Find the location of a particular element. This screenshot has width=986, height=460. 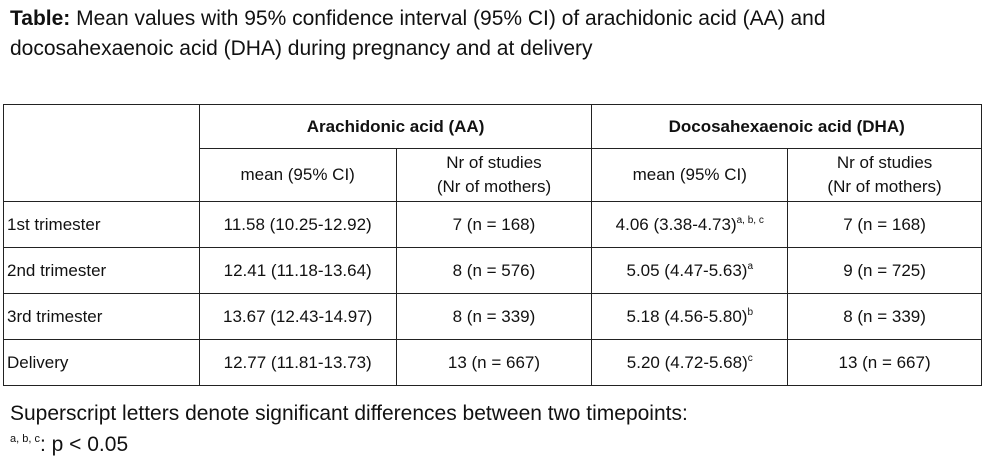

dha-studies-cell: 13 (n = 667) is located at coordinates (884, 362).